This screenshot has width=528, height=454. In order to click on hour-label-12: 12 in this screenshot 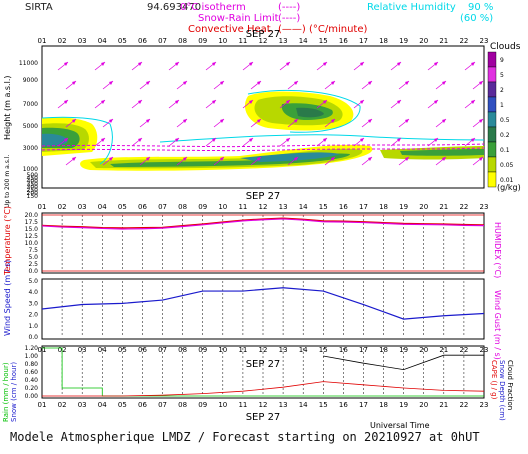, I will do `click(263, 207)`.